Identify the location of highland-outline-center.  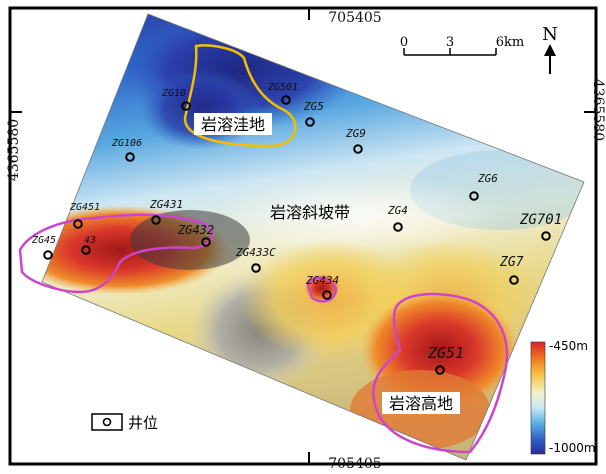
(322, 289).